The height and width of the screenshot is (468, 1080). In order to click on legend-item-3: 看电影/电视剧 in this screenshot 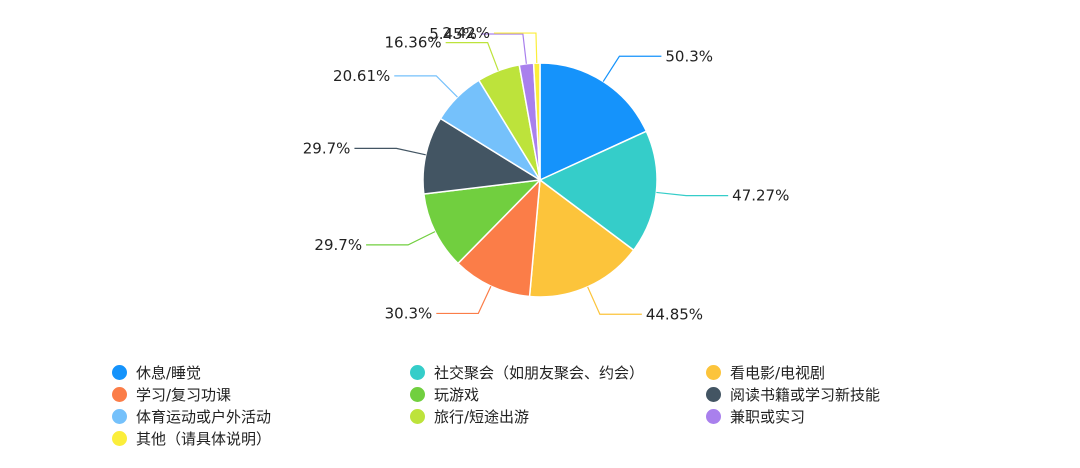, I will do `click(765, 372)`.